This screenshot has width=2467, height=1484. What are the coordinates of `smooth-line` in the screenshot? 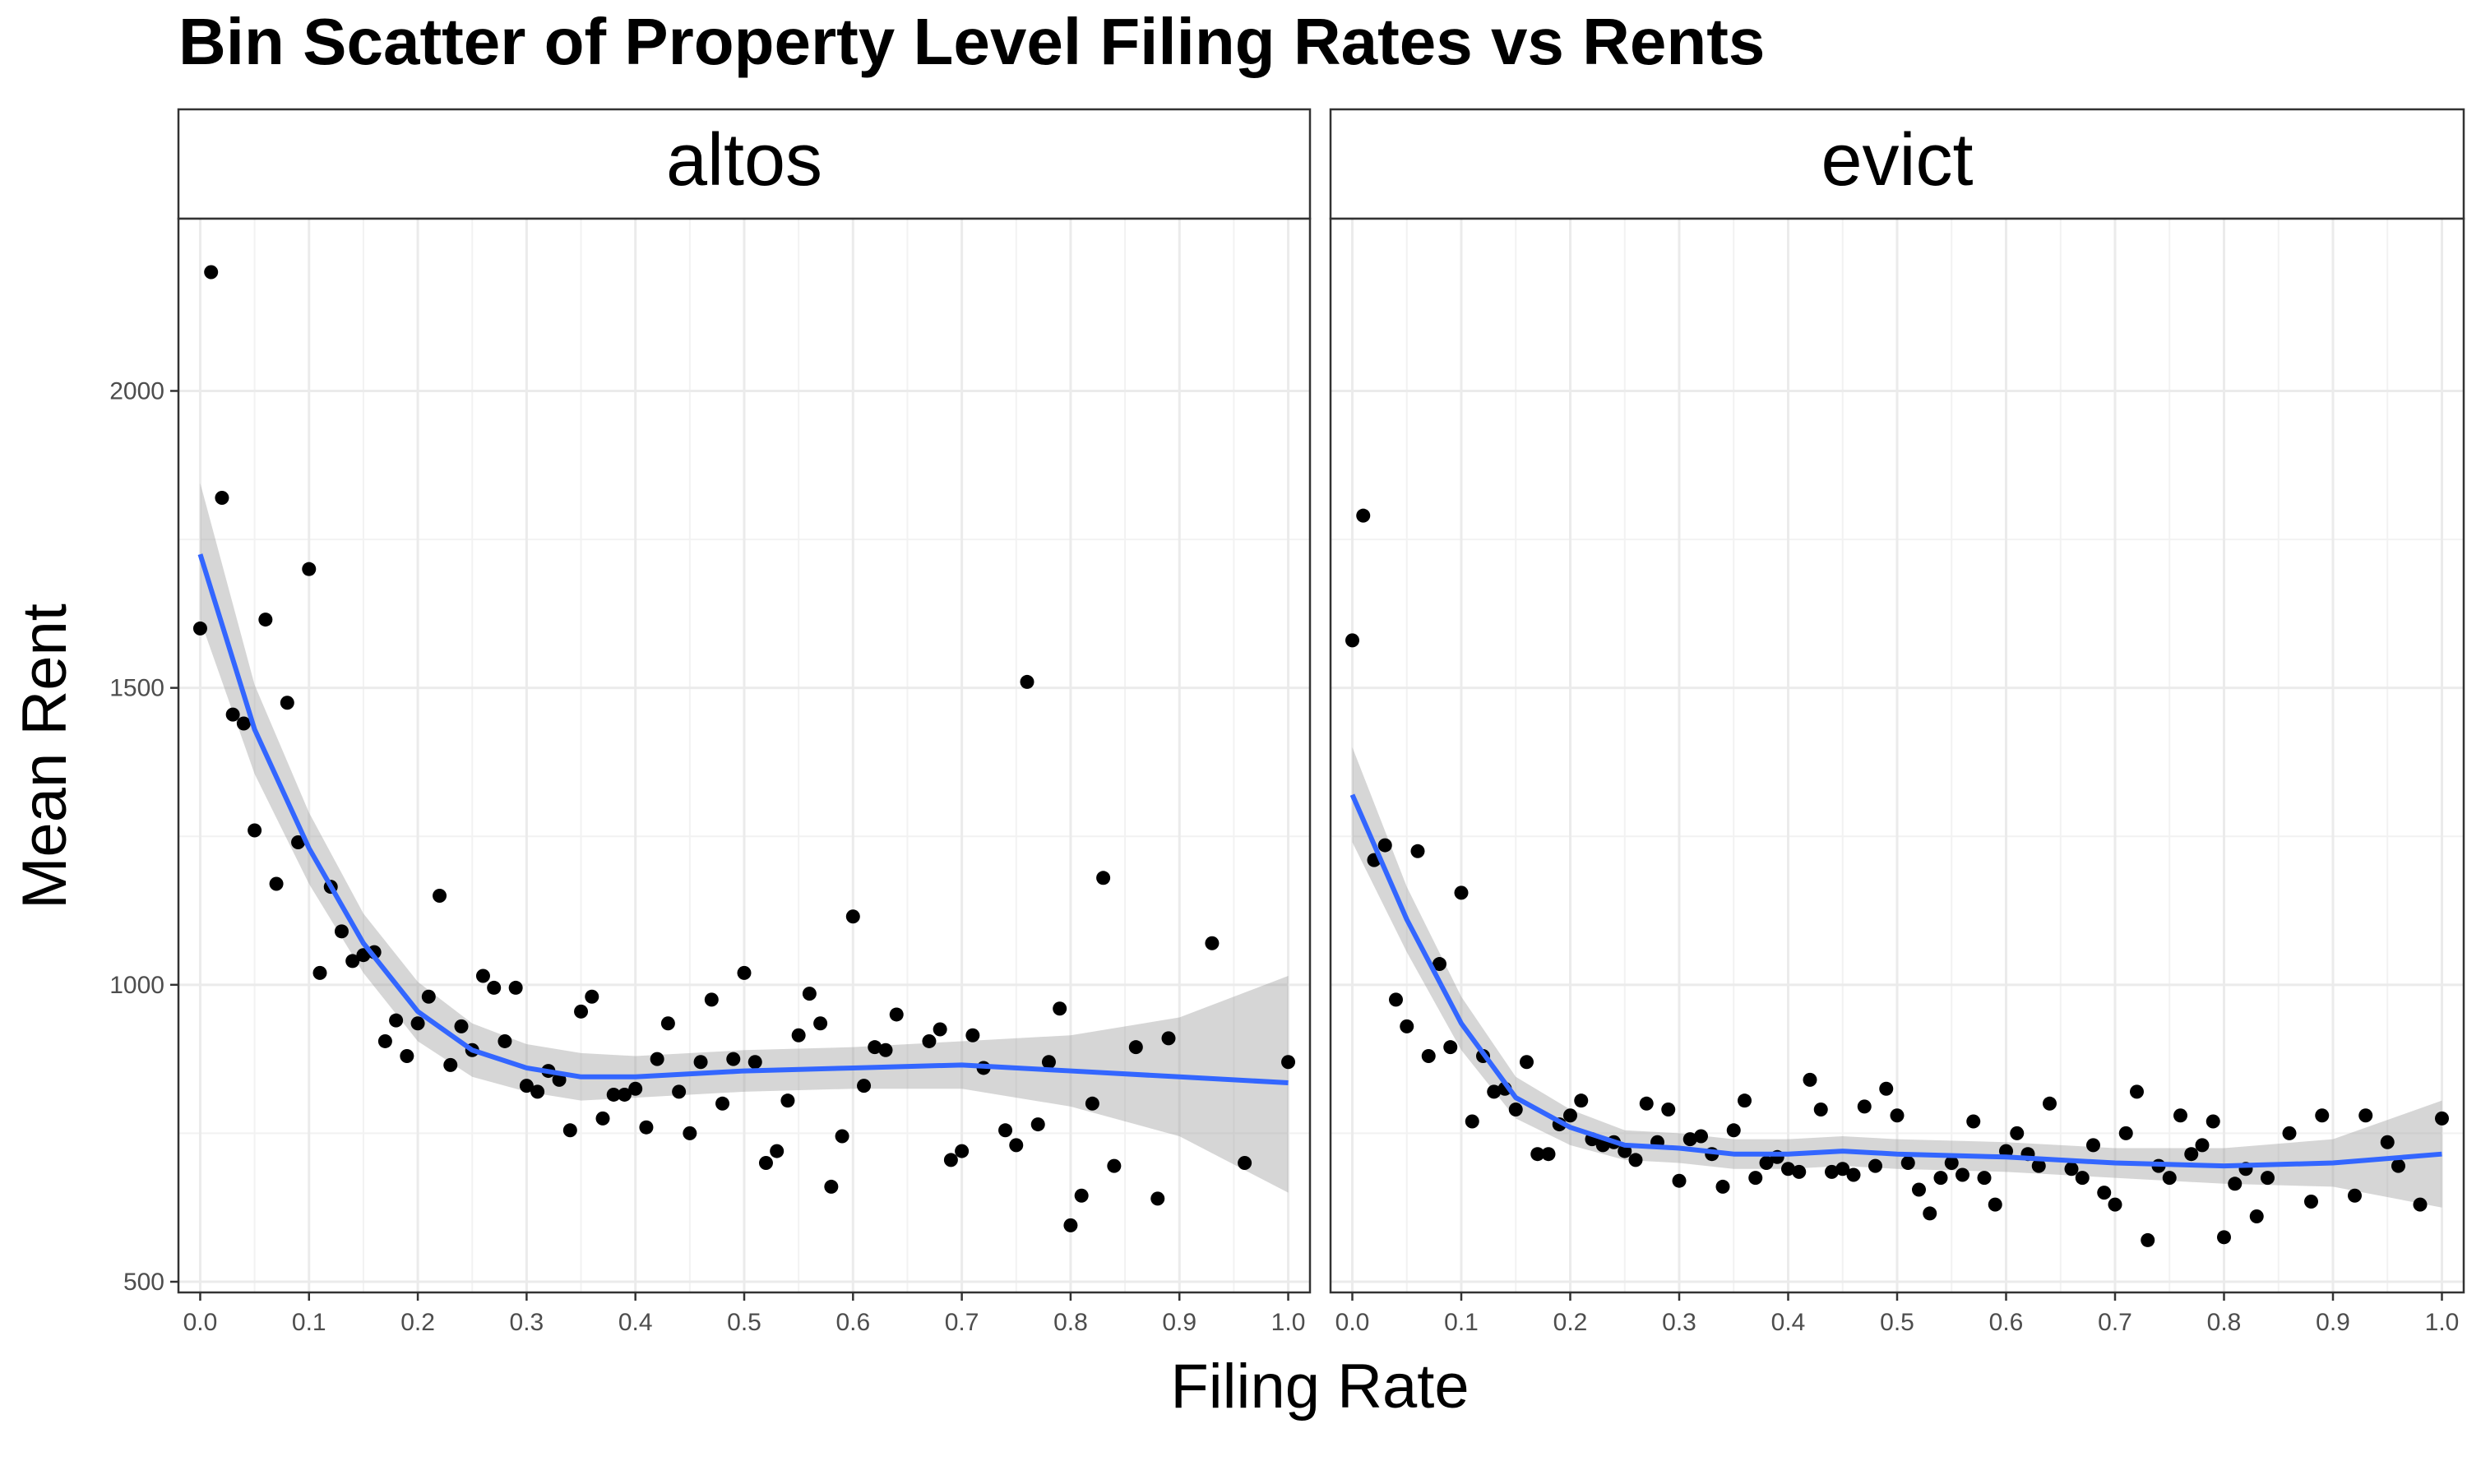 It's located at (1896, 981).